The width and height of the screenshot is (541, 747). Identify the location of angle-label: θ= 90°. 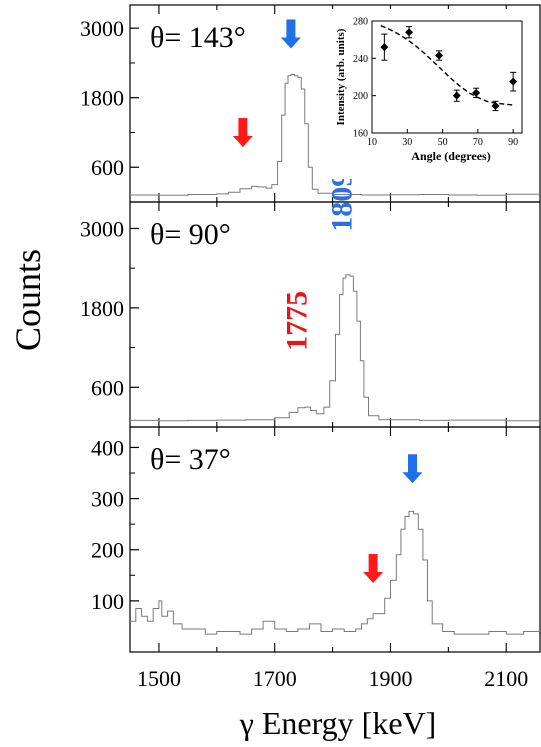
(190, 234).